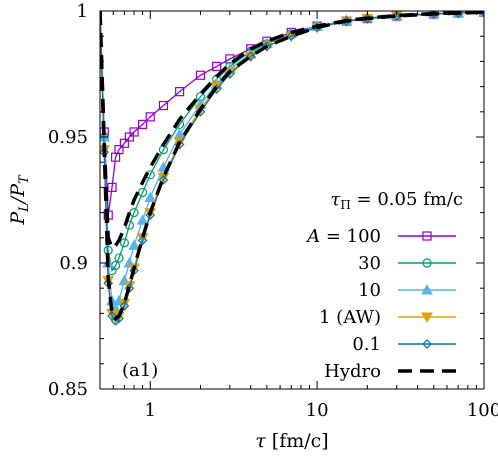 The height and width of the screenshot is (459, 498). Describe the element at coordinates (369, 290) in the screenshot. I see `legend-entry-label: 10` at that location.